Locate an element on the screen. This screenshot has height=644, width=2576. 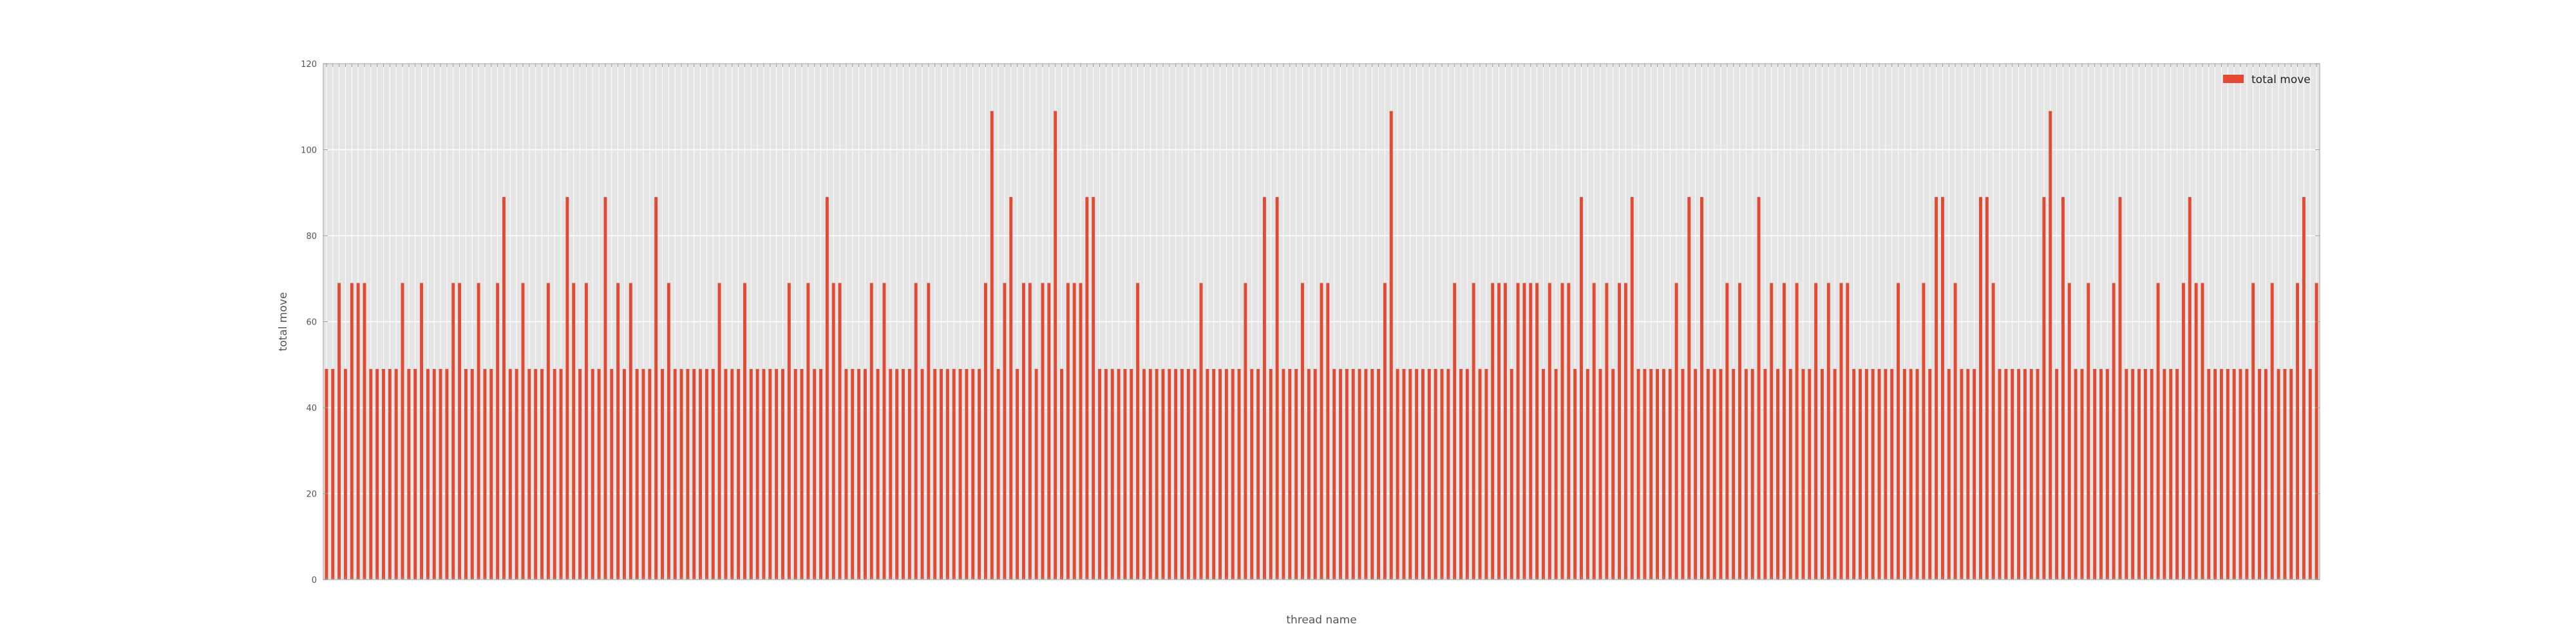
y-tick-label: 80 is located at coordinates (311, 237).